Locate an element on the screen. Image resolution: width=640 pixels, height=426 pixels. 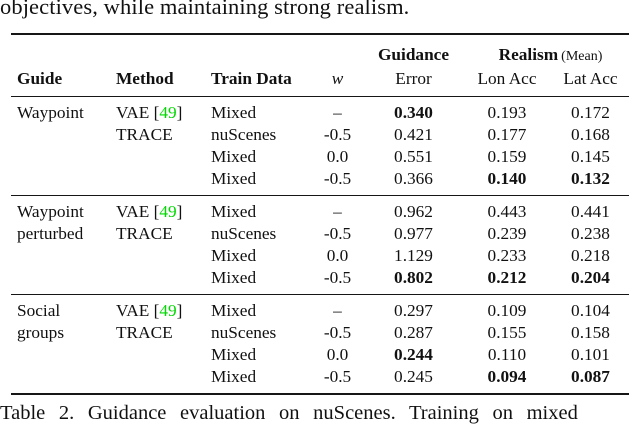
guide-cell: groups is located at coordinates (41, 332).